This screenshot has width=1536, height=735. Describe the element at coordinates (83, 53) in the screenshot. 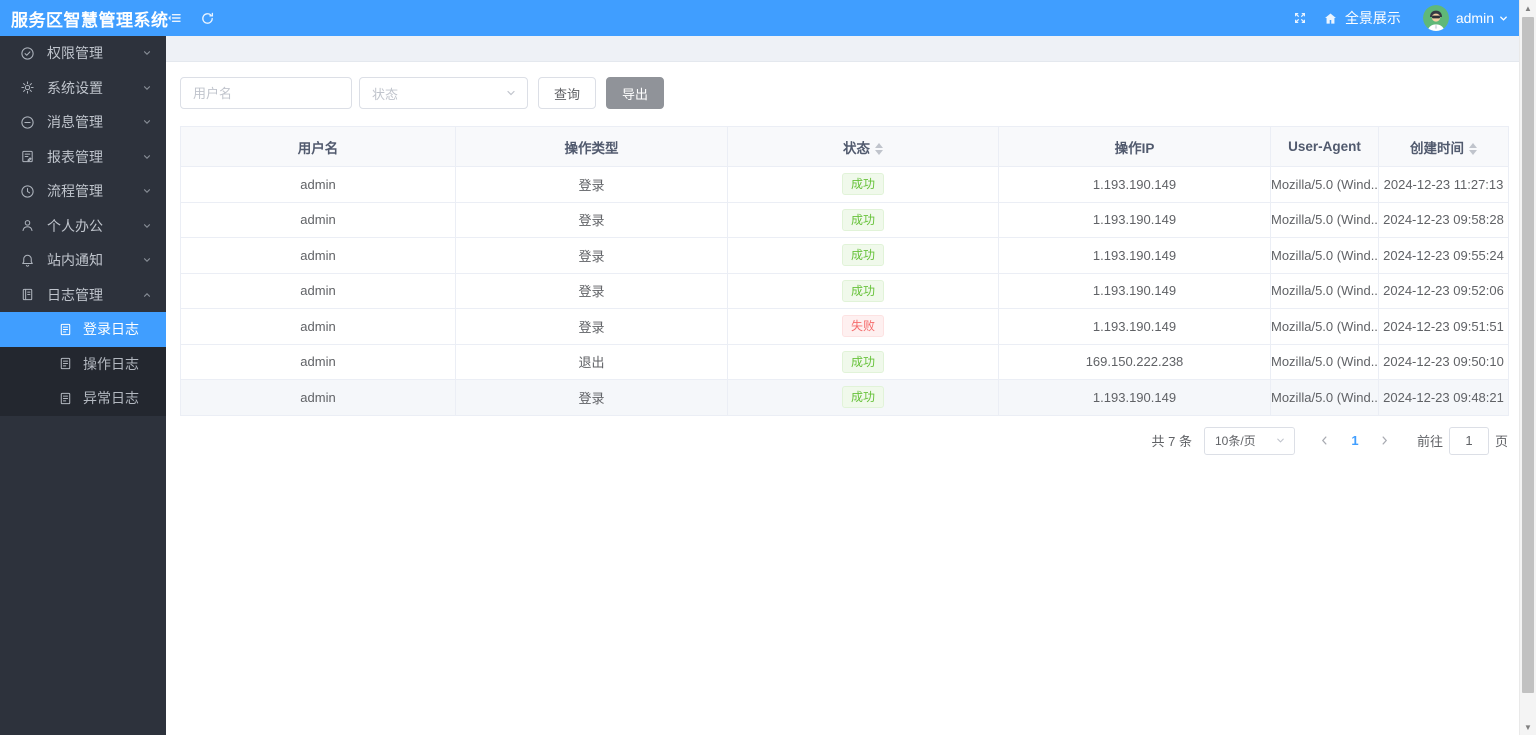

I see `sidebar-item-permissions: 权限管理` at that location.